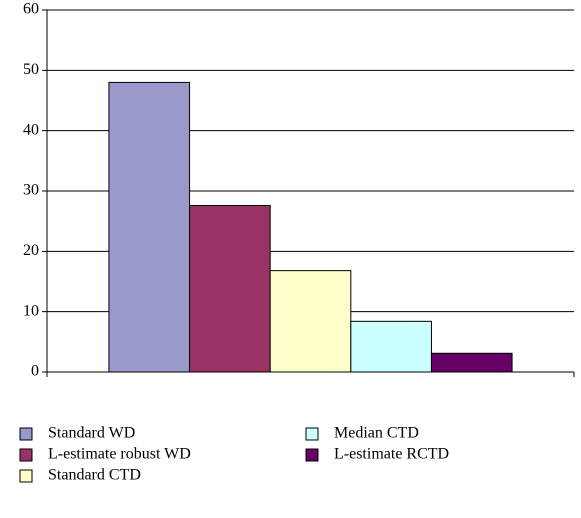 The image size is (581, 518). Describe the element at coordinates (31, 190) in the screenshot. I see `y-tick-label: 30` at that location.